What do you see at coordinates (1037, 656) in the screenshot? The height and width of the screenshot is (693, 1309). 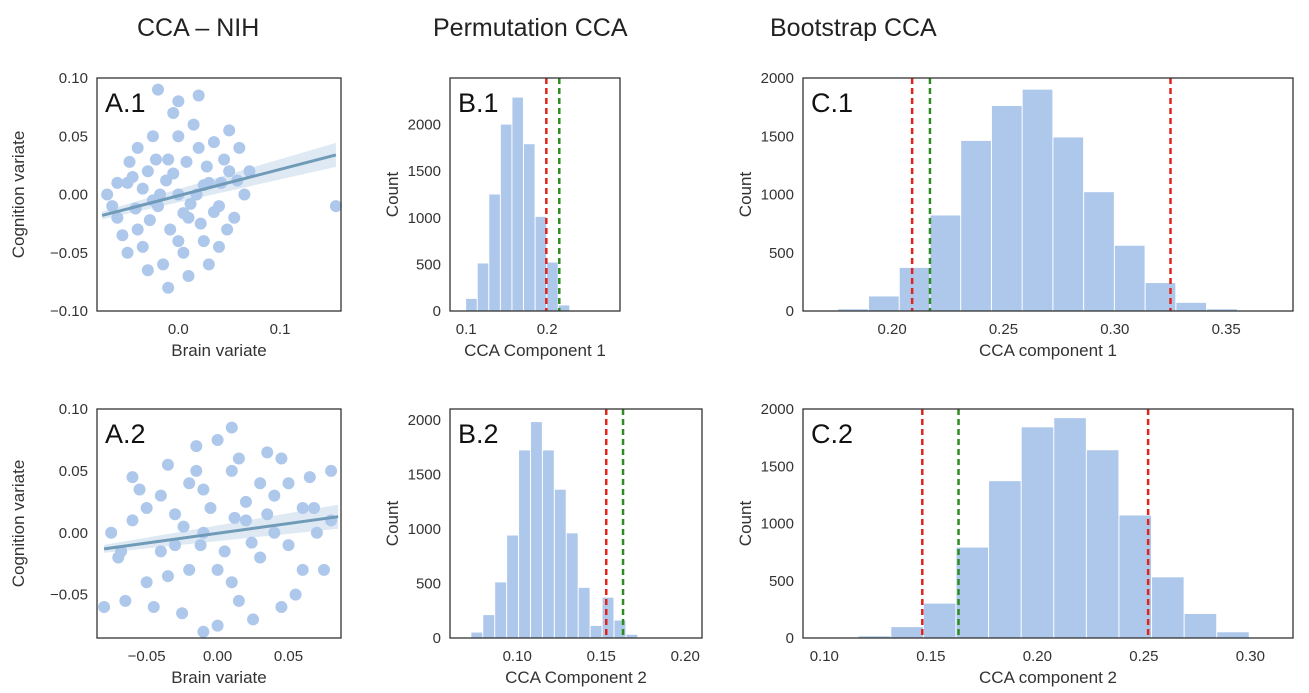 I see `x-tick-label: 0.20` at bounding box center [1037, 656].